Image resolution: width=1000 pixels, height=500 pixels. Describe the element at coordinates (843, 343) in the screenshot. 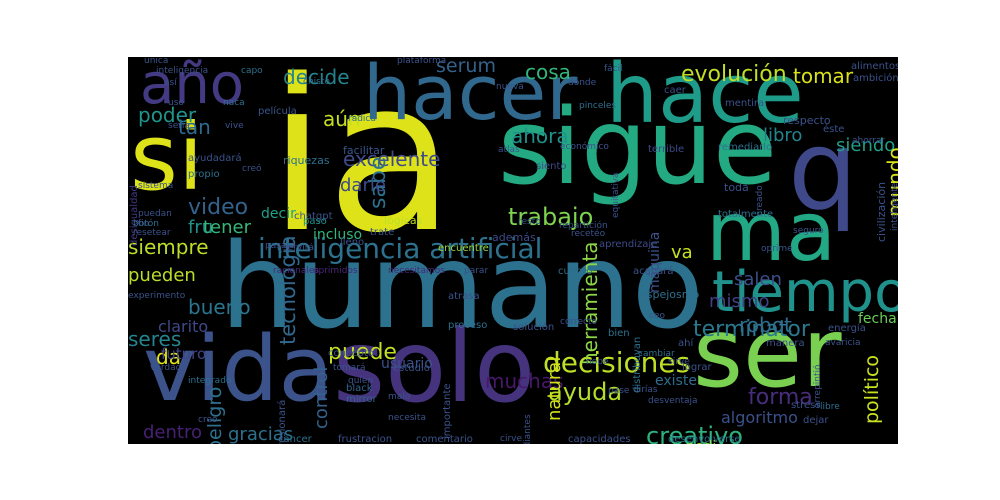

I see `cloud-word: avaricia` at that location.